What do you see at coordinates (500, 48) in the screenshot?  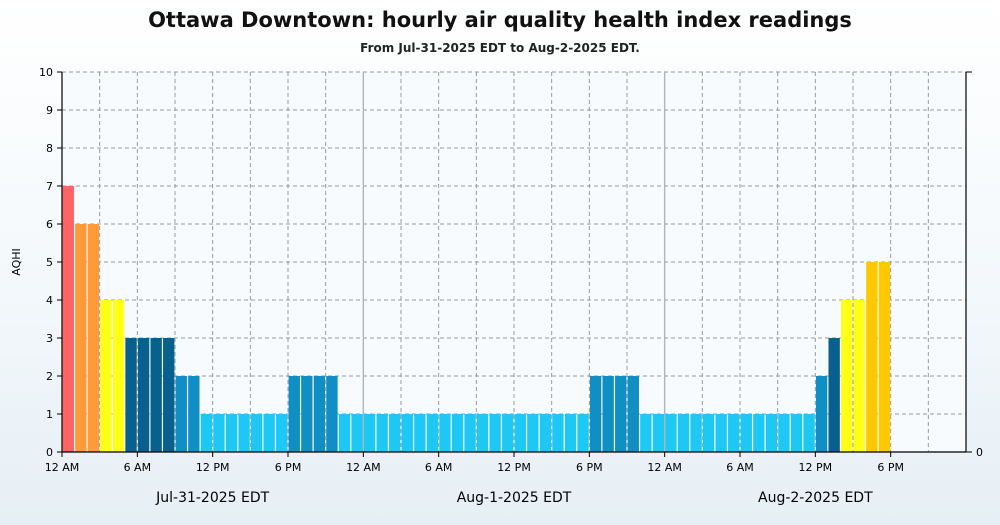 I see `chart-subtitle: From Jul-31-2025 EDT to Aug-2-2025 EDT.` at bounding box center [500, 48].